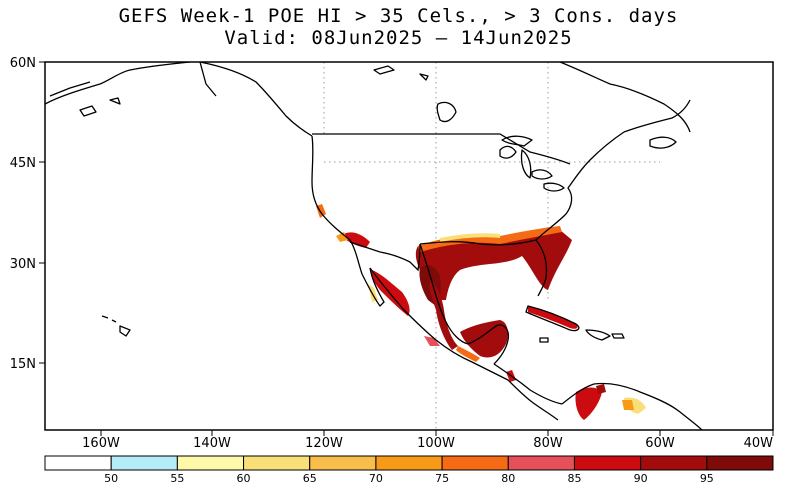 This screenshot has width=797, height=493. What do you see at coordinates (177, 478) in the screenshot?
I see `colorbar-label: 55` at bounding box center [177, 478].